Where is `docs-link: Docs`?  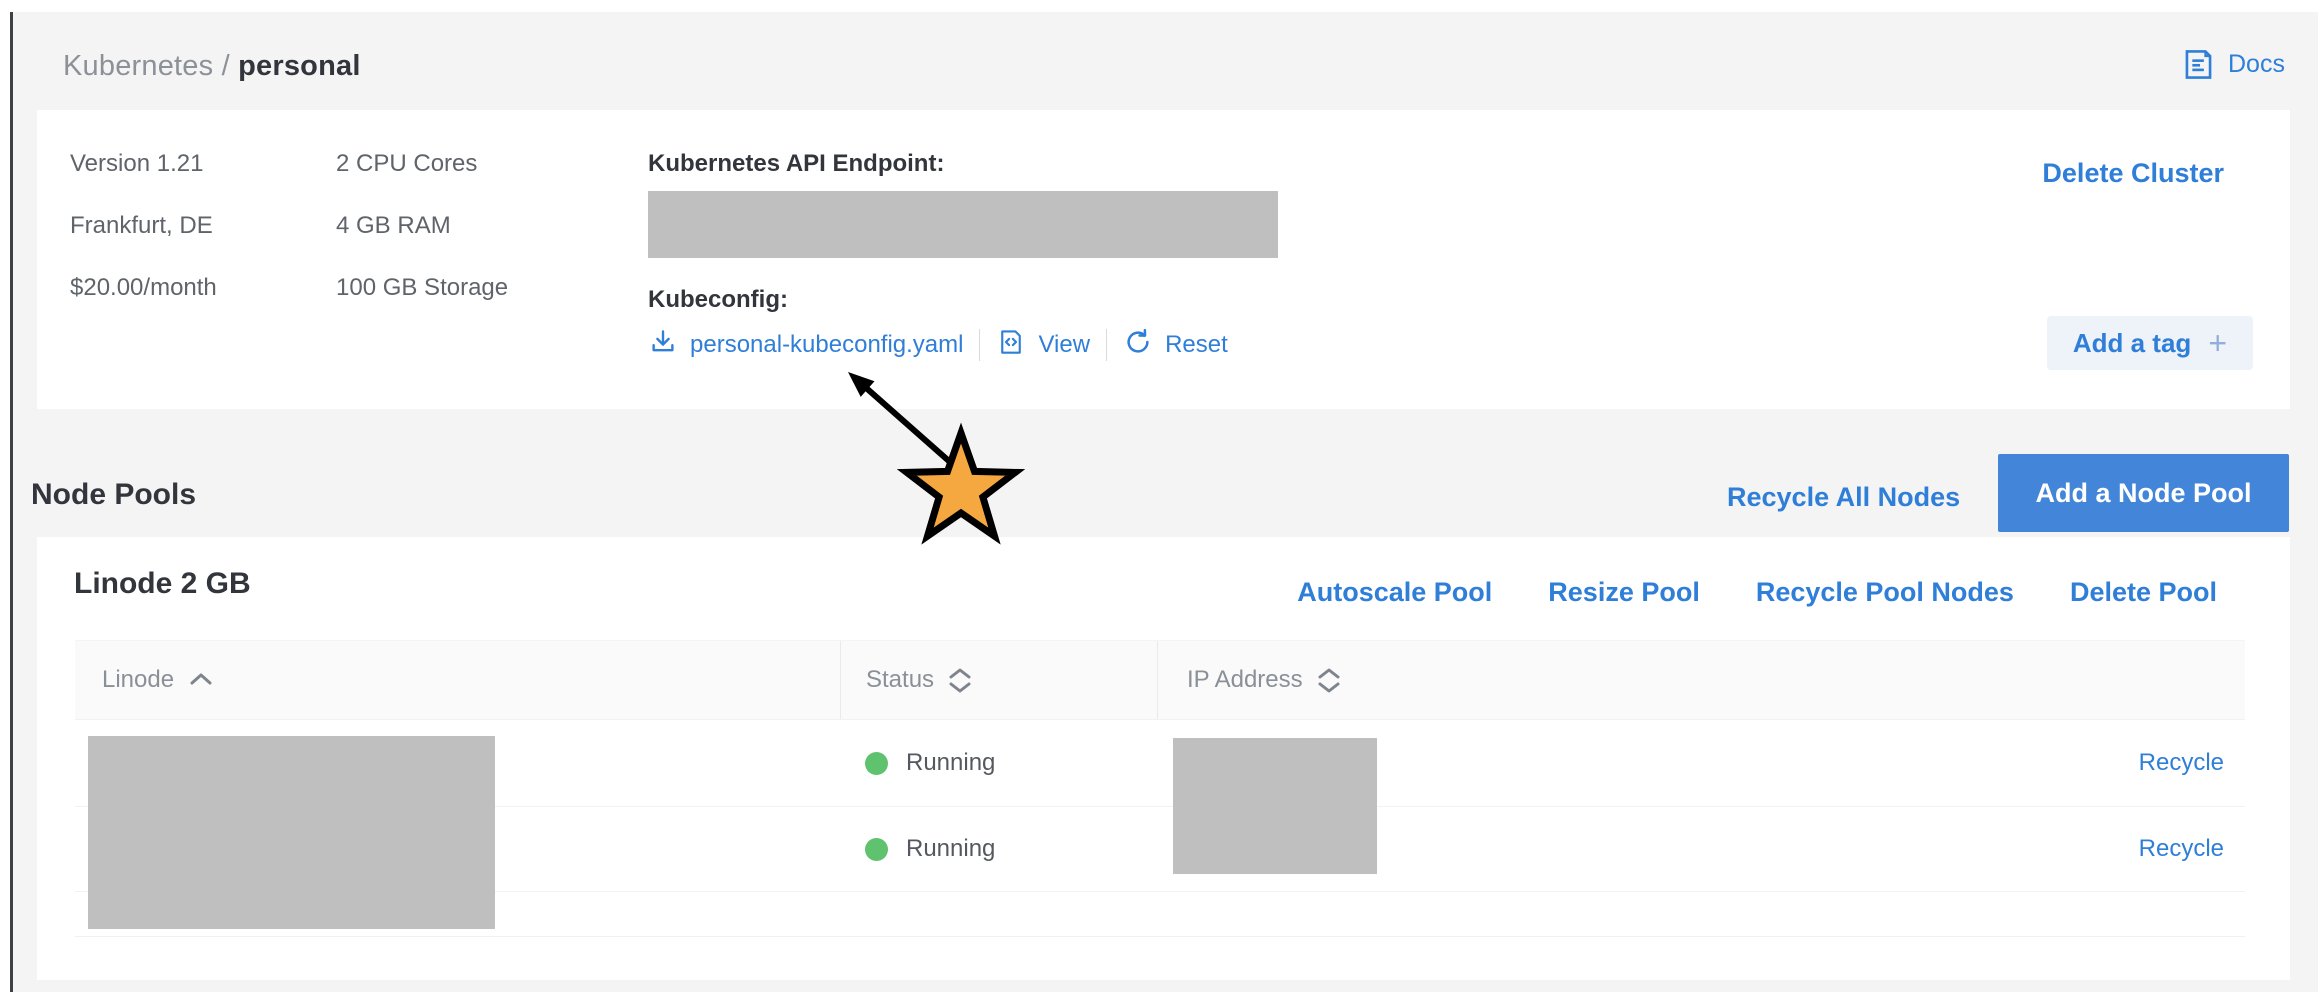 docs-link: Docs is located at coordinates (2232, 64).